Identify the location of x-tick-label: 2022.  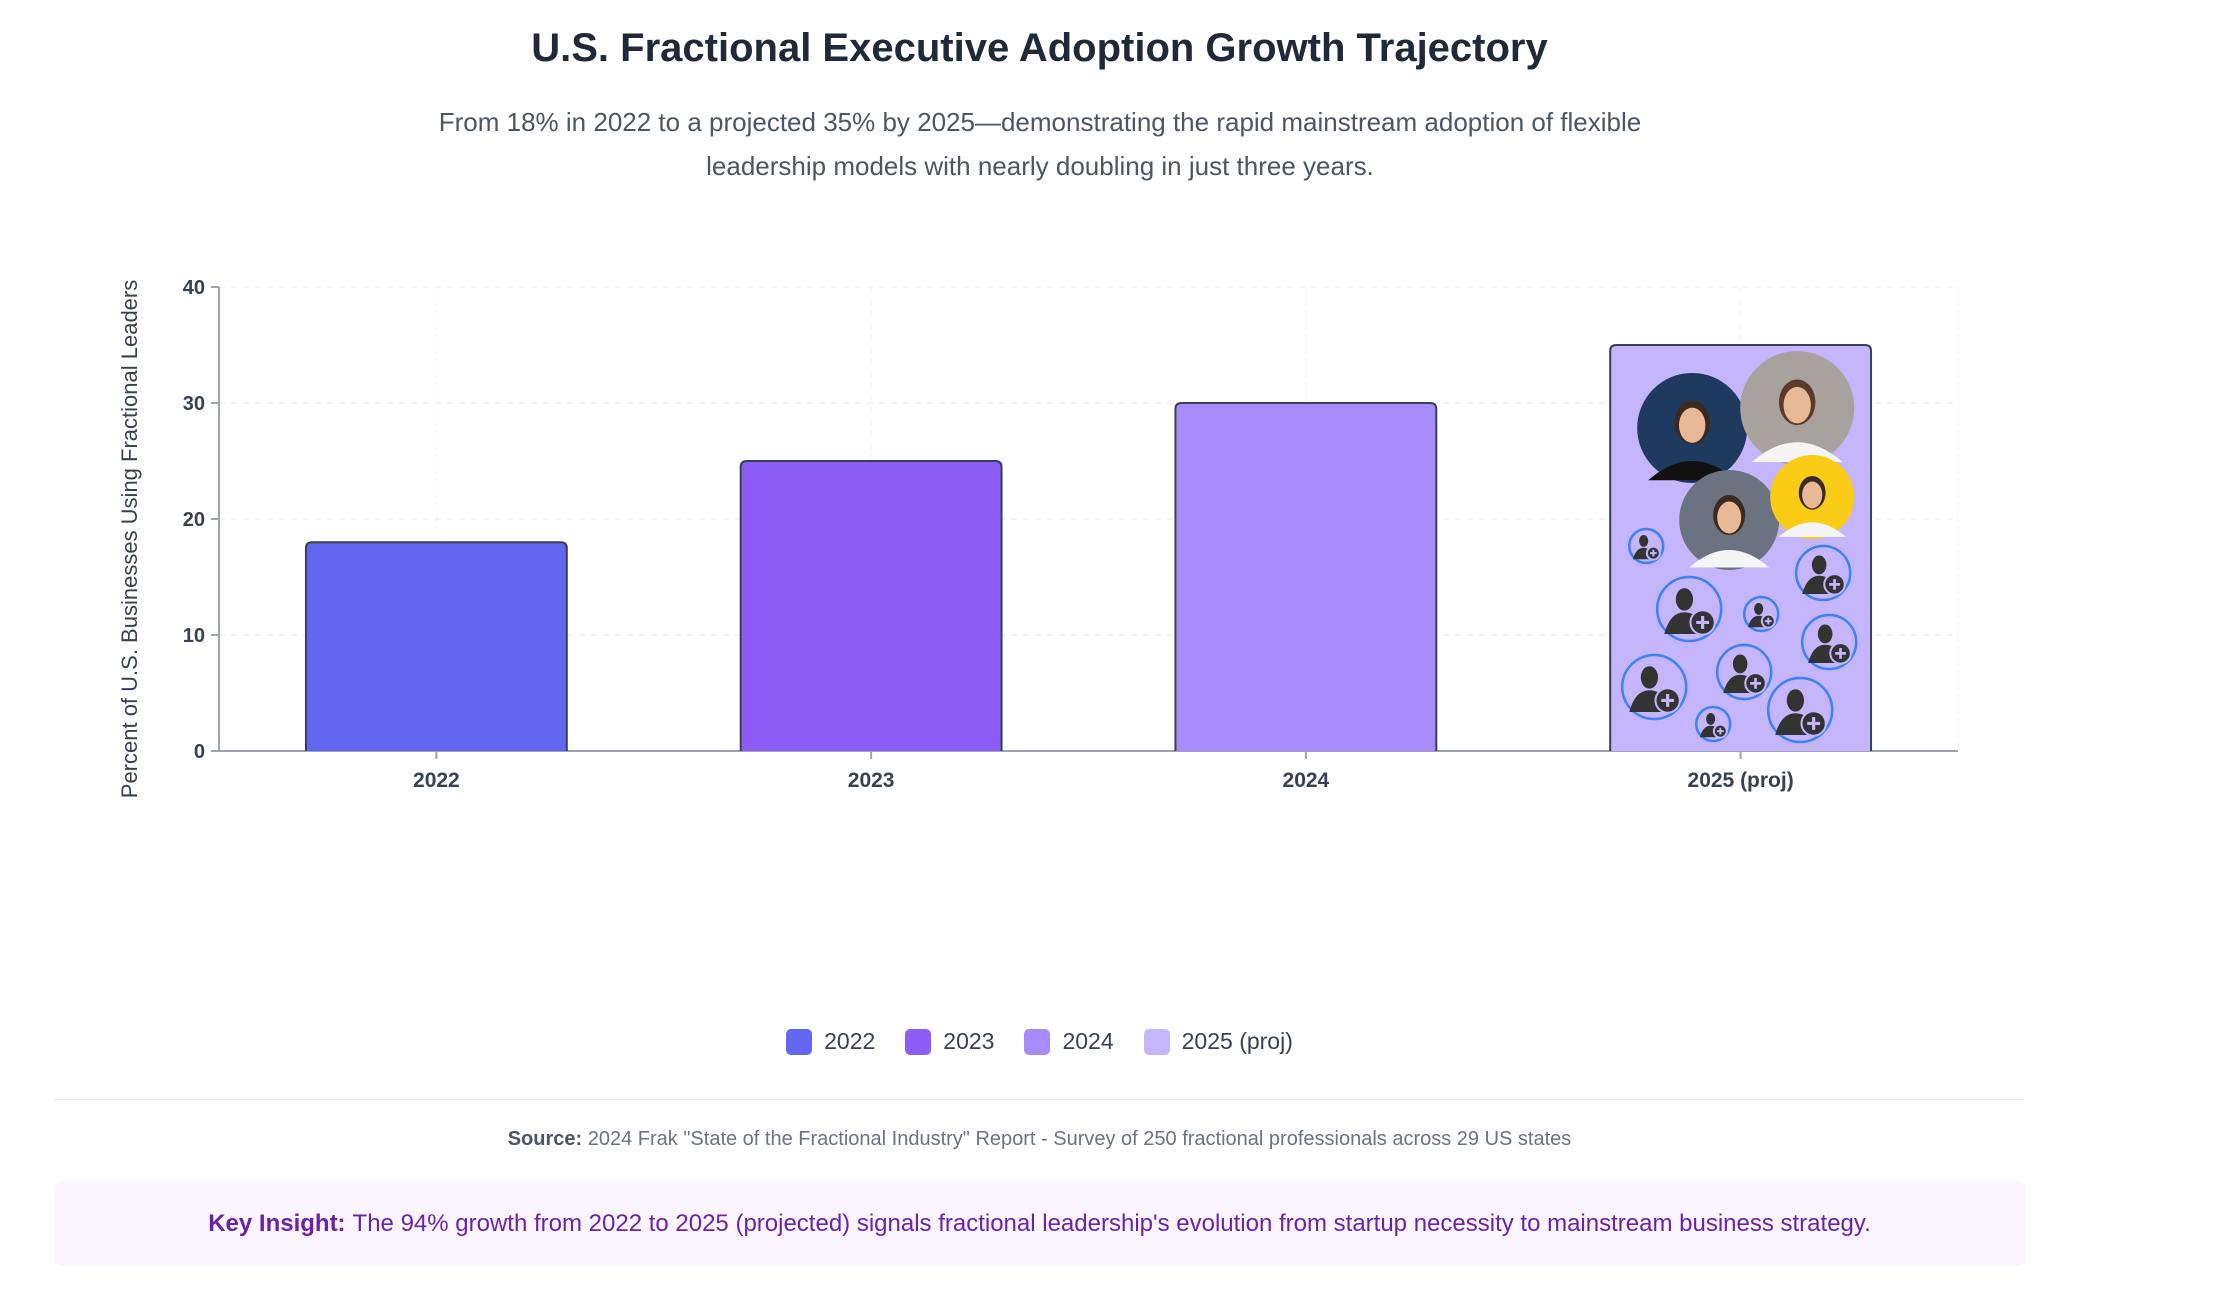
(436, 780).